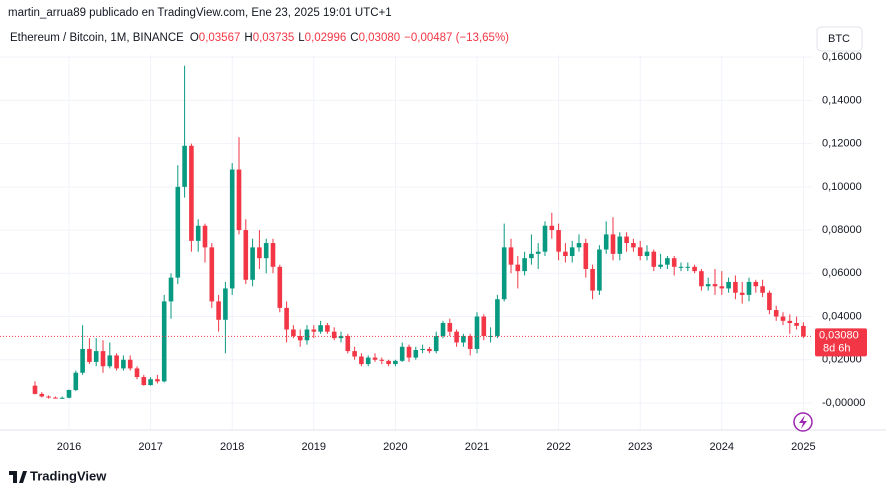 The height and width of the screenshot is (492, 886). What do you see at coordinates (274, 38) in the screenshot?
I see `h-value: 0,03735` at bounding box center [274, 38].